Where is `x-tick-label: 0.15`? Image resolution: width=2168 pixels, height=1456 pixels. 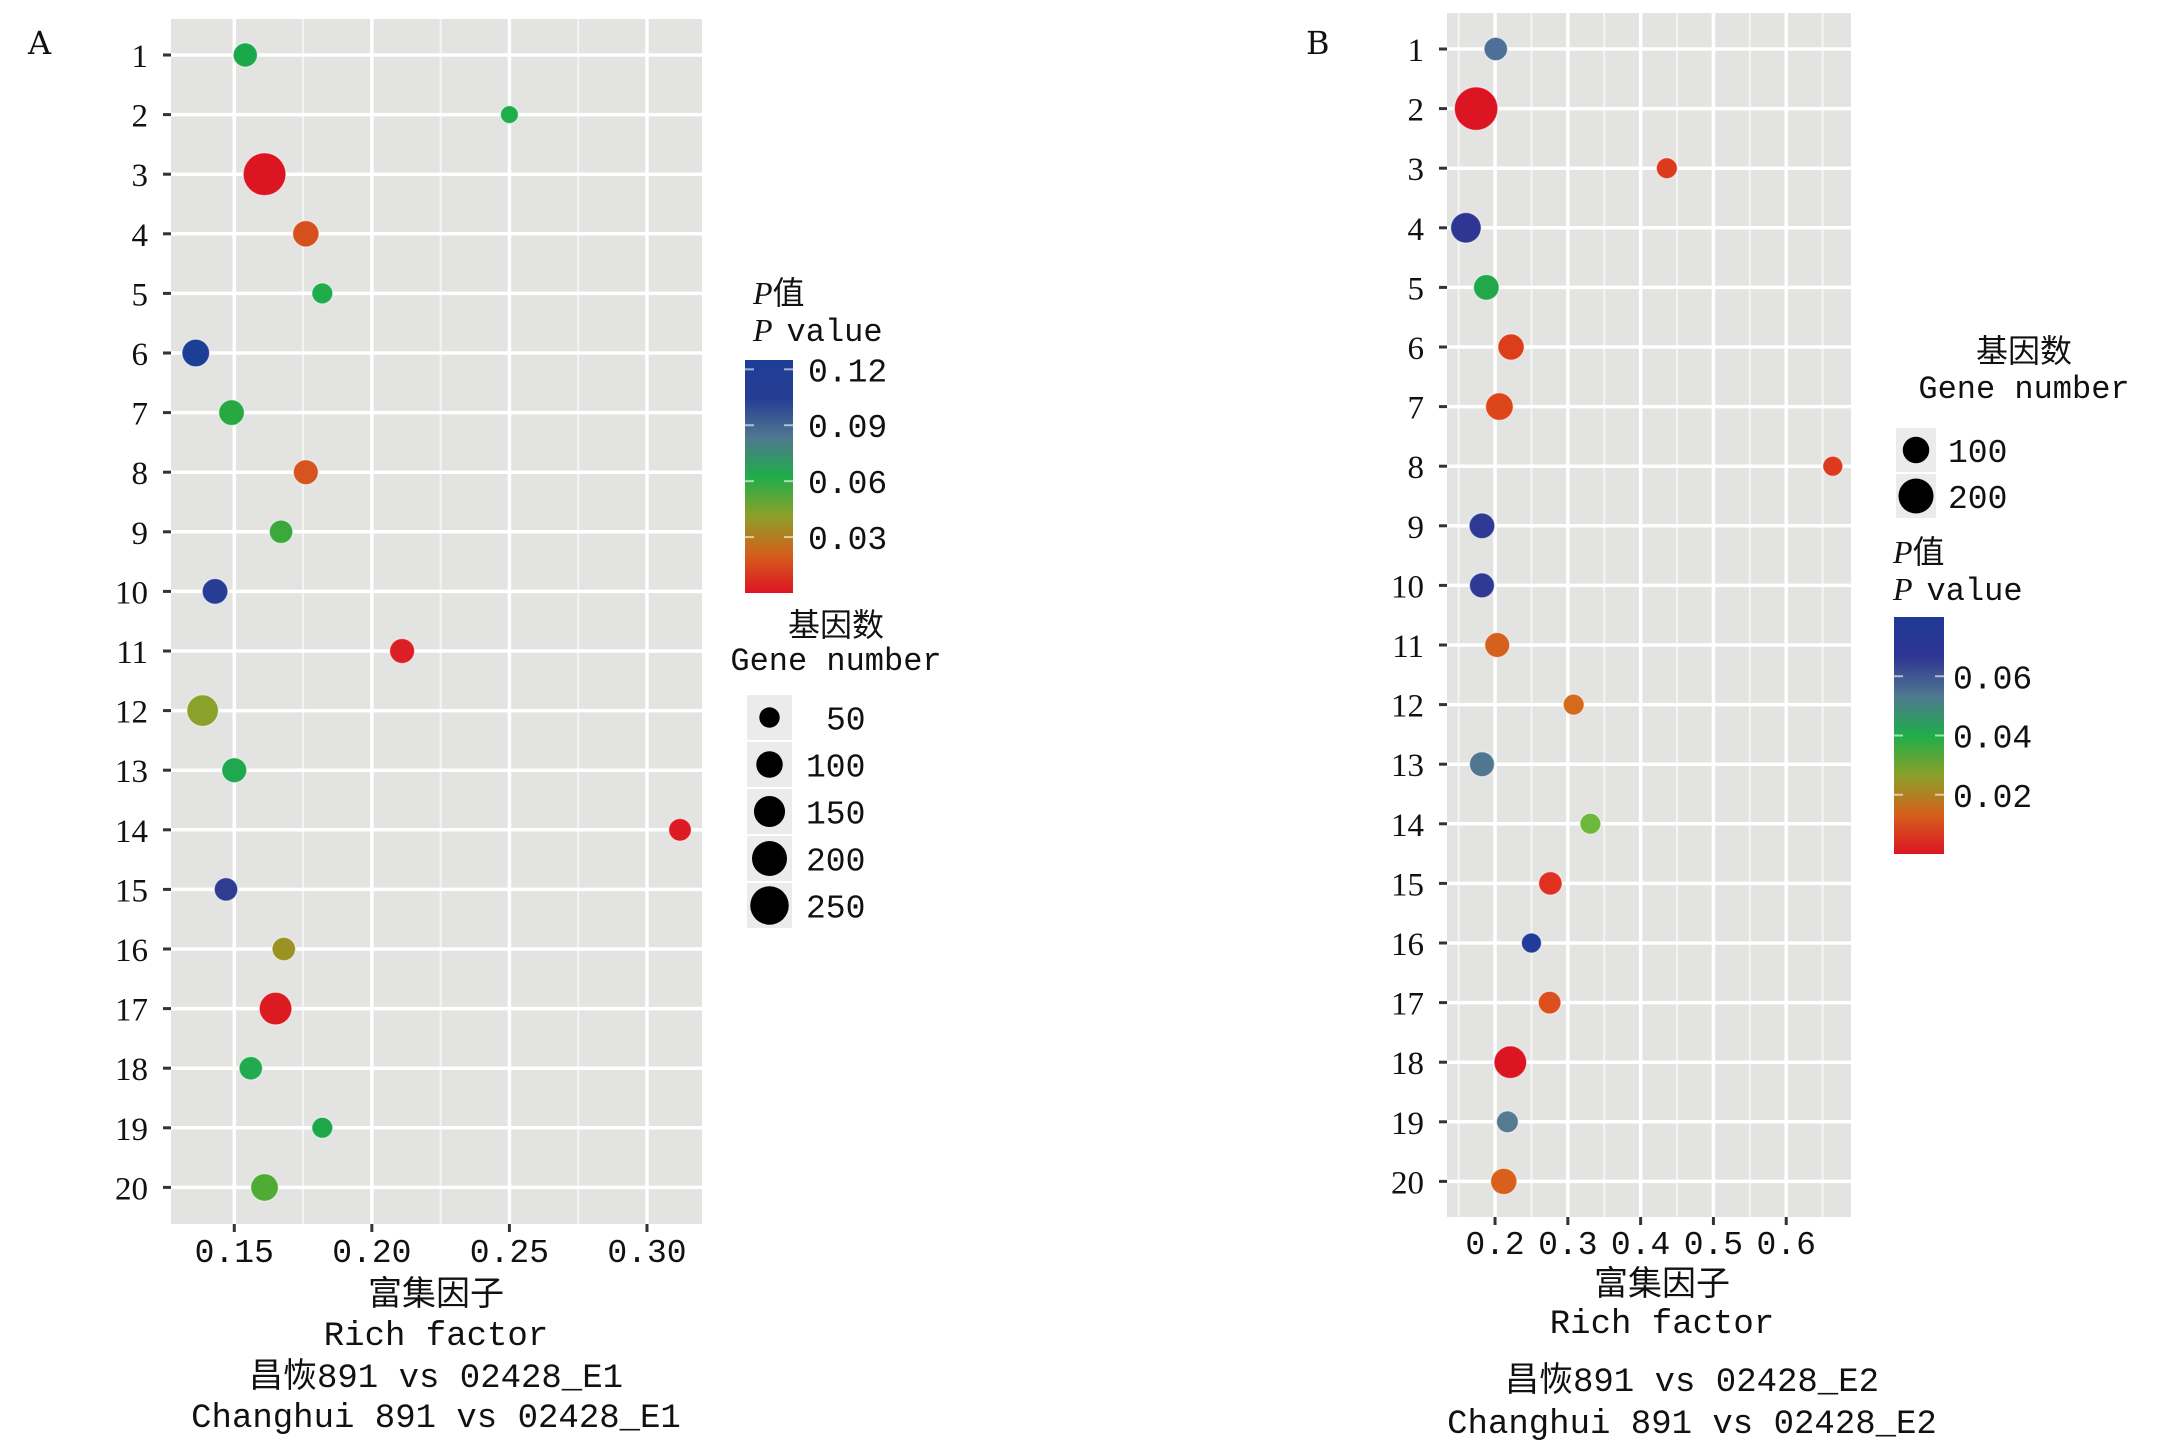
x-tick-label: 0.15 is located at coordinates (234, 1253).